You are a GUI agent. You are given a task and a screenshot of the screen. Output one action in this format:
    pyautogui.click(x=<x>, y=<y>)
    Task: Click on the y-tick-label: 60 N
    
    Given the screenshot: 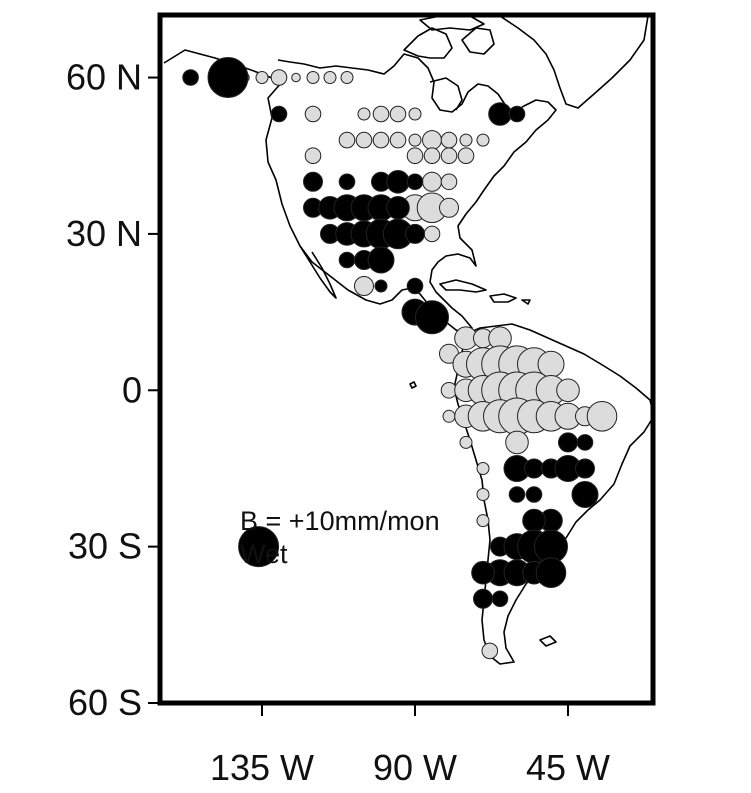 What is the action you would take?
    pyautogui.click(x=104, y=77)
    